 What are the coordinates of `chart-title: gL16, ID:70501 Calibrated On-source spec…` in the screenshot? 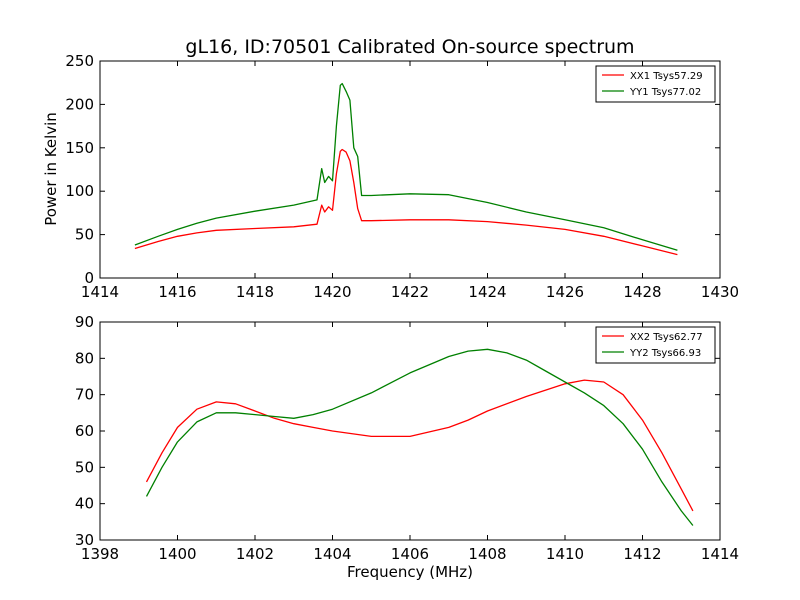 It's located at (409, 47).